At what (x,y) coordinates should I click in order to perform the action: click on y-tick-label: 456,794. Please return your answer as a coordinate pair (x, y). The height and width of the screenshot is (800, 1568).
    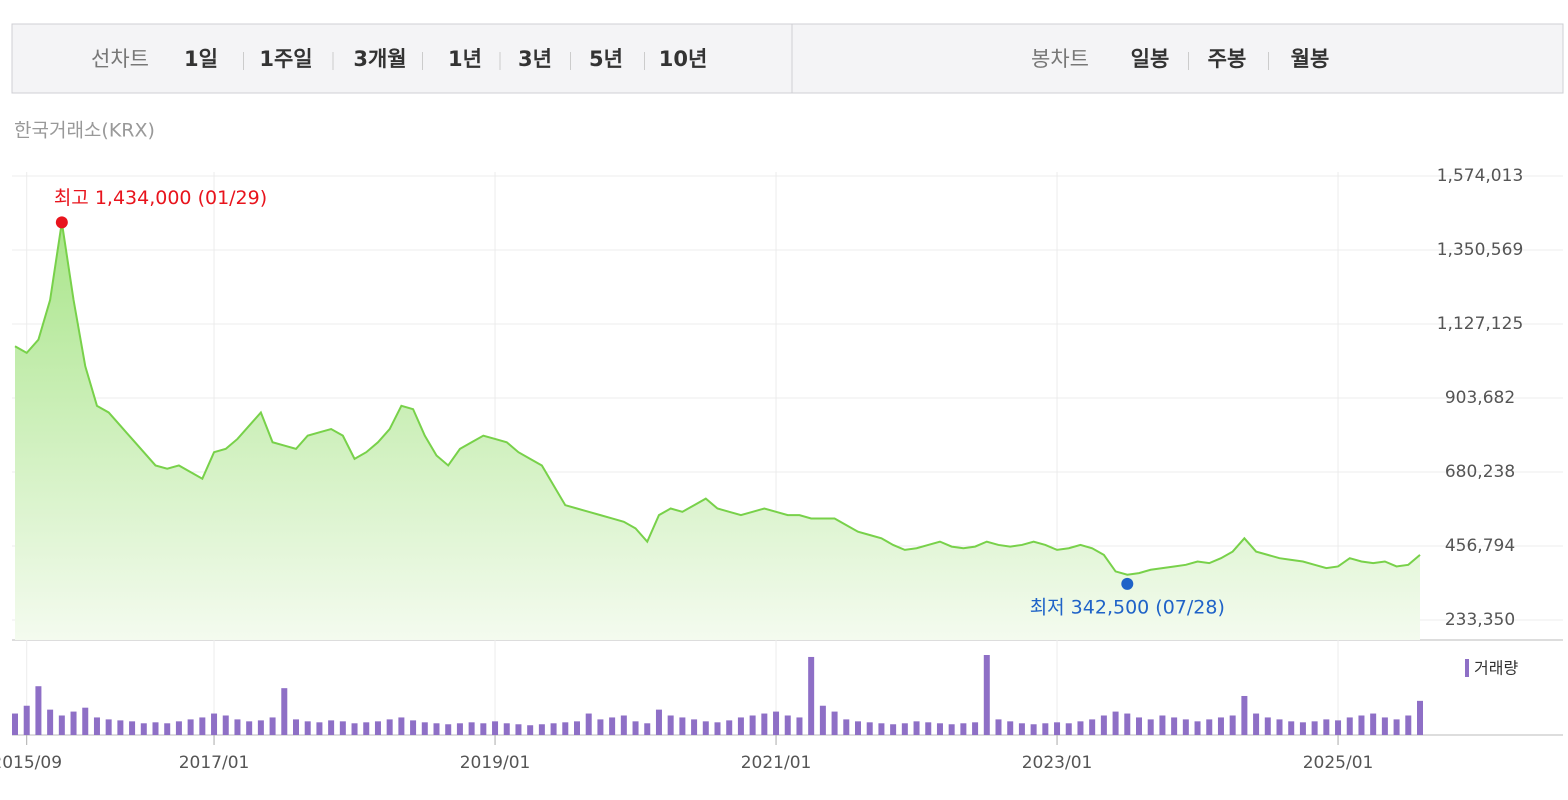
    Looking at the image, I should click on (1480, 546).